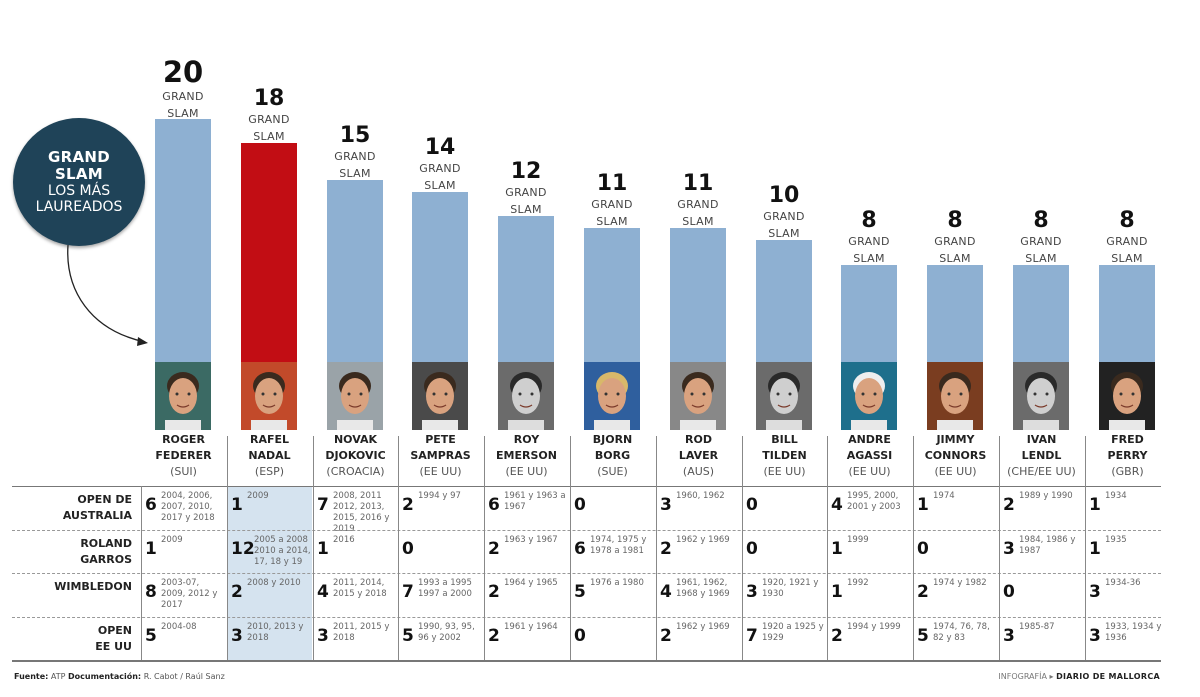 The image size is (1200, 697). What do you see at coordinates (269, 439) in the screenshot?
I see `player-first-name: RAFEL` at bounding box center [269, 439].